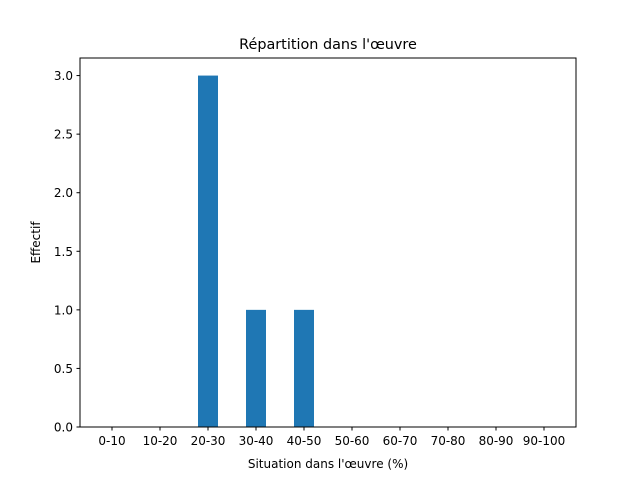 Image resolution: width=640 pixels, height=484 pixels. What do you see at coordinates (328, 45) in the screenshot?
I see `chart-title: Répartition dans l'œuvre` at bounding box center [328, 45].